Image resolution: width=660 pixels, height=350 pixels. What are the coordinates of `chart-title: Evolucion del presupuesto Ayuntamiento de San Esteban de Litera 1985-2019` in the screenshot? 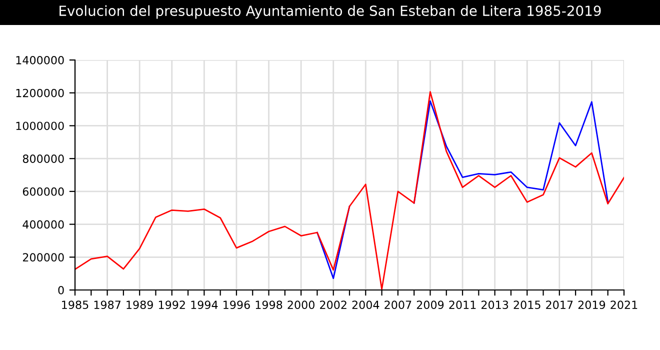 It's located at (330, 12).